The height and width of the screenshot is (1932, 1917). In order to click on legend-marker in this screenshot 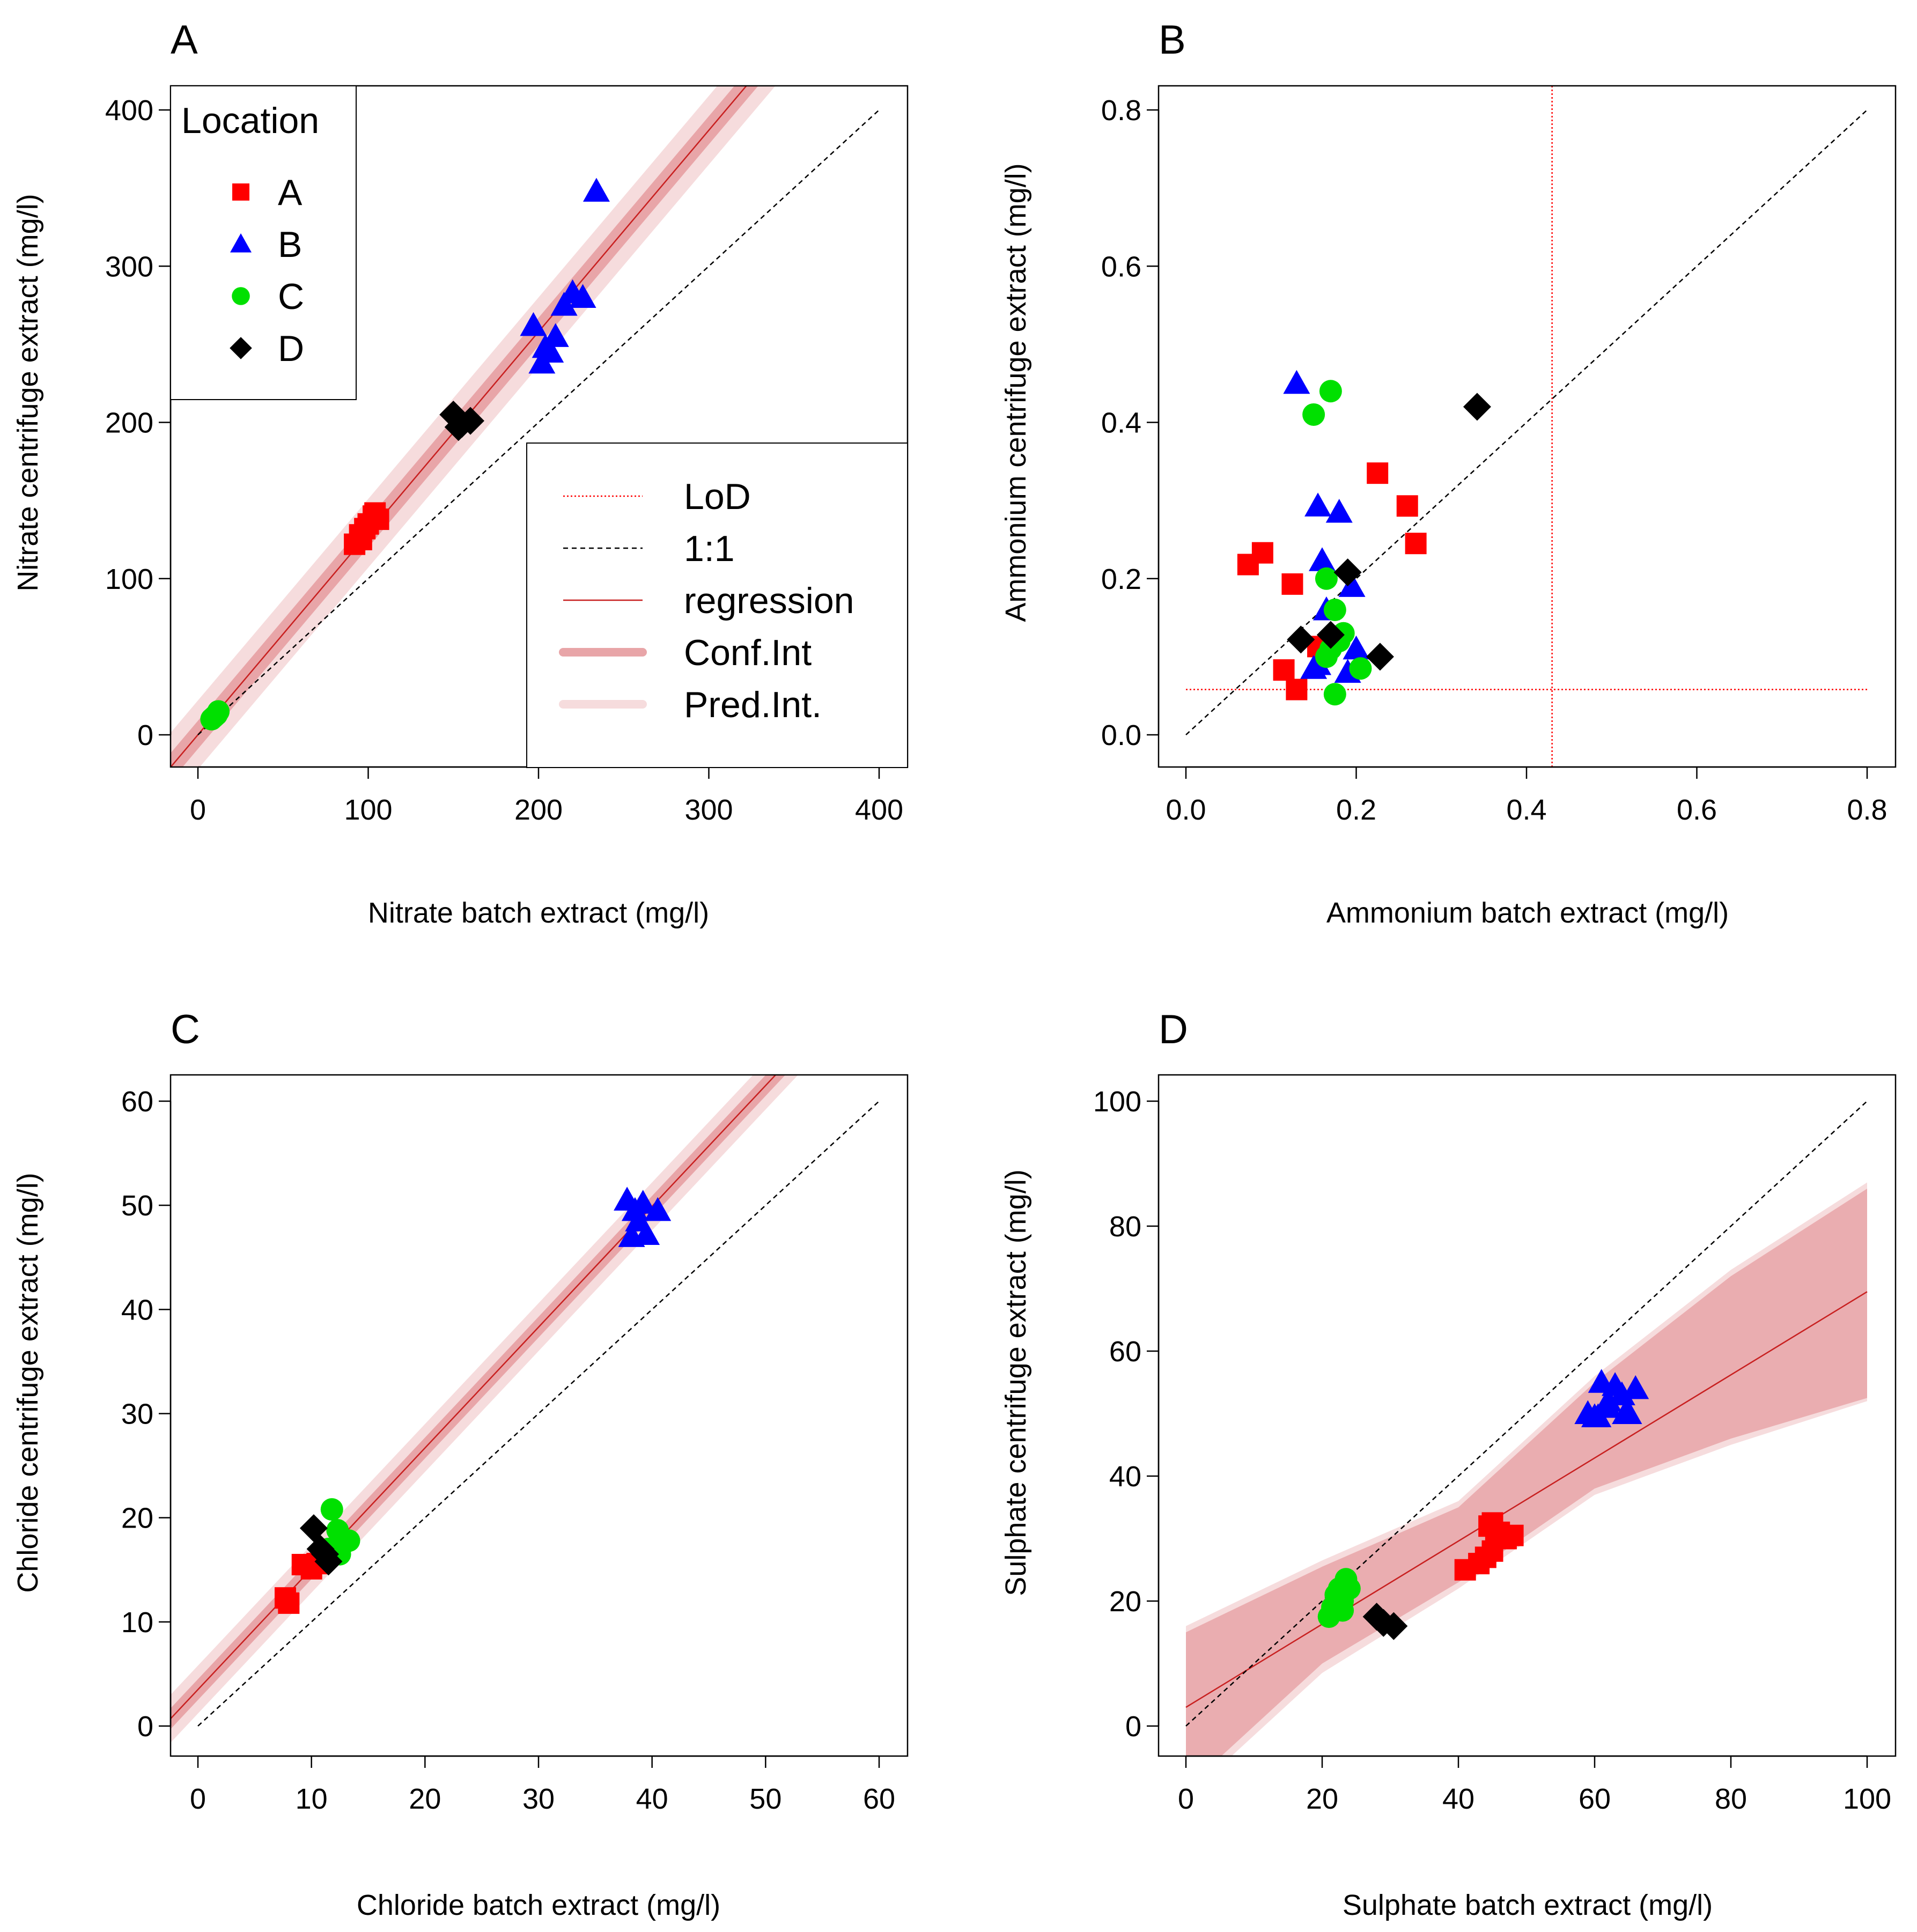, I will do `click(240, 192)`.